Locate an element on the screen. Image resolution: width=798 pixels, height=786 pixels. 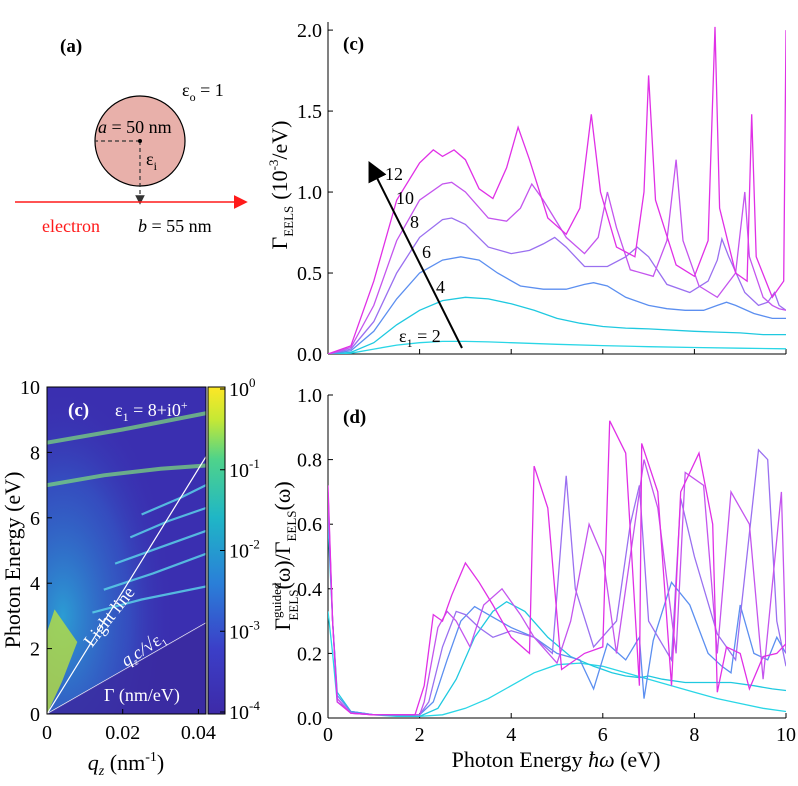
nonradiative-region is located at coordinates (126, 668).